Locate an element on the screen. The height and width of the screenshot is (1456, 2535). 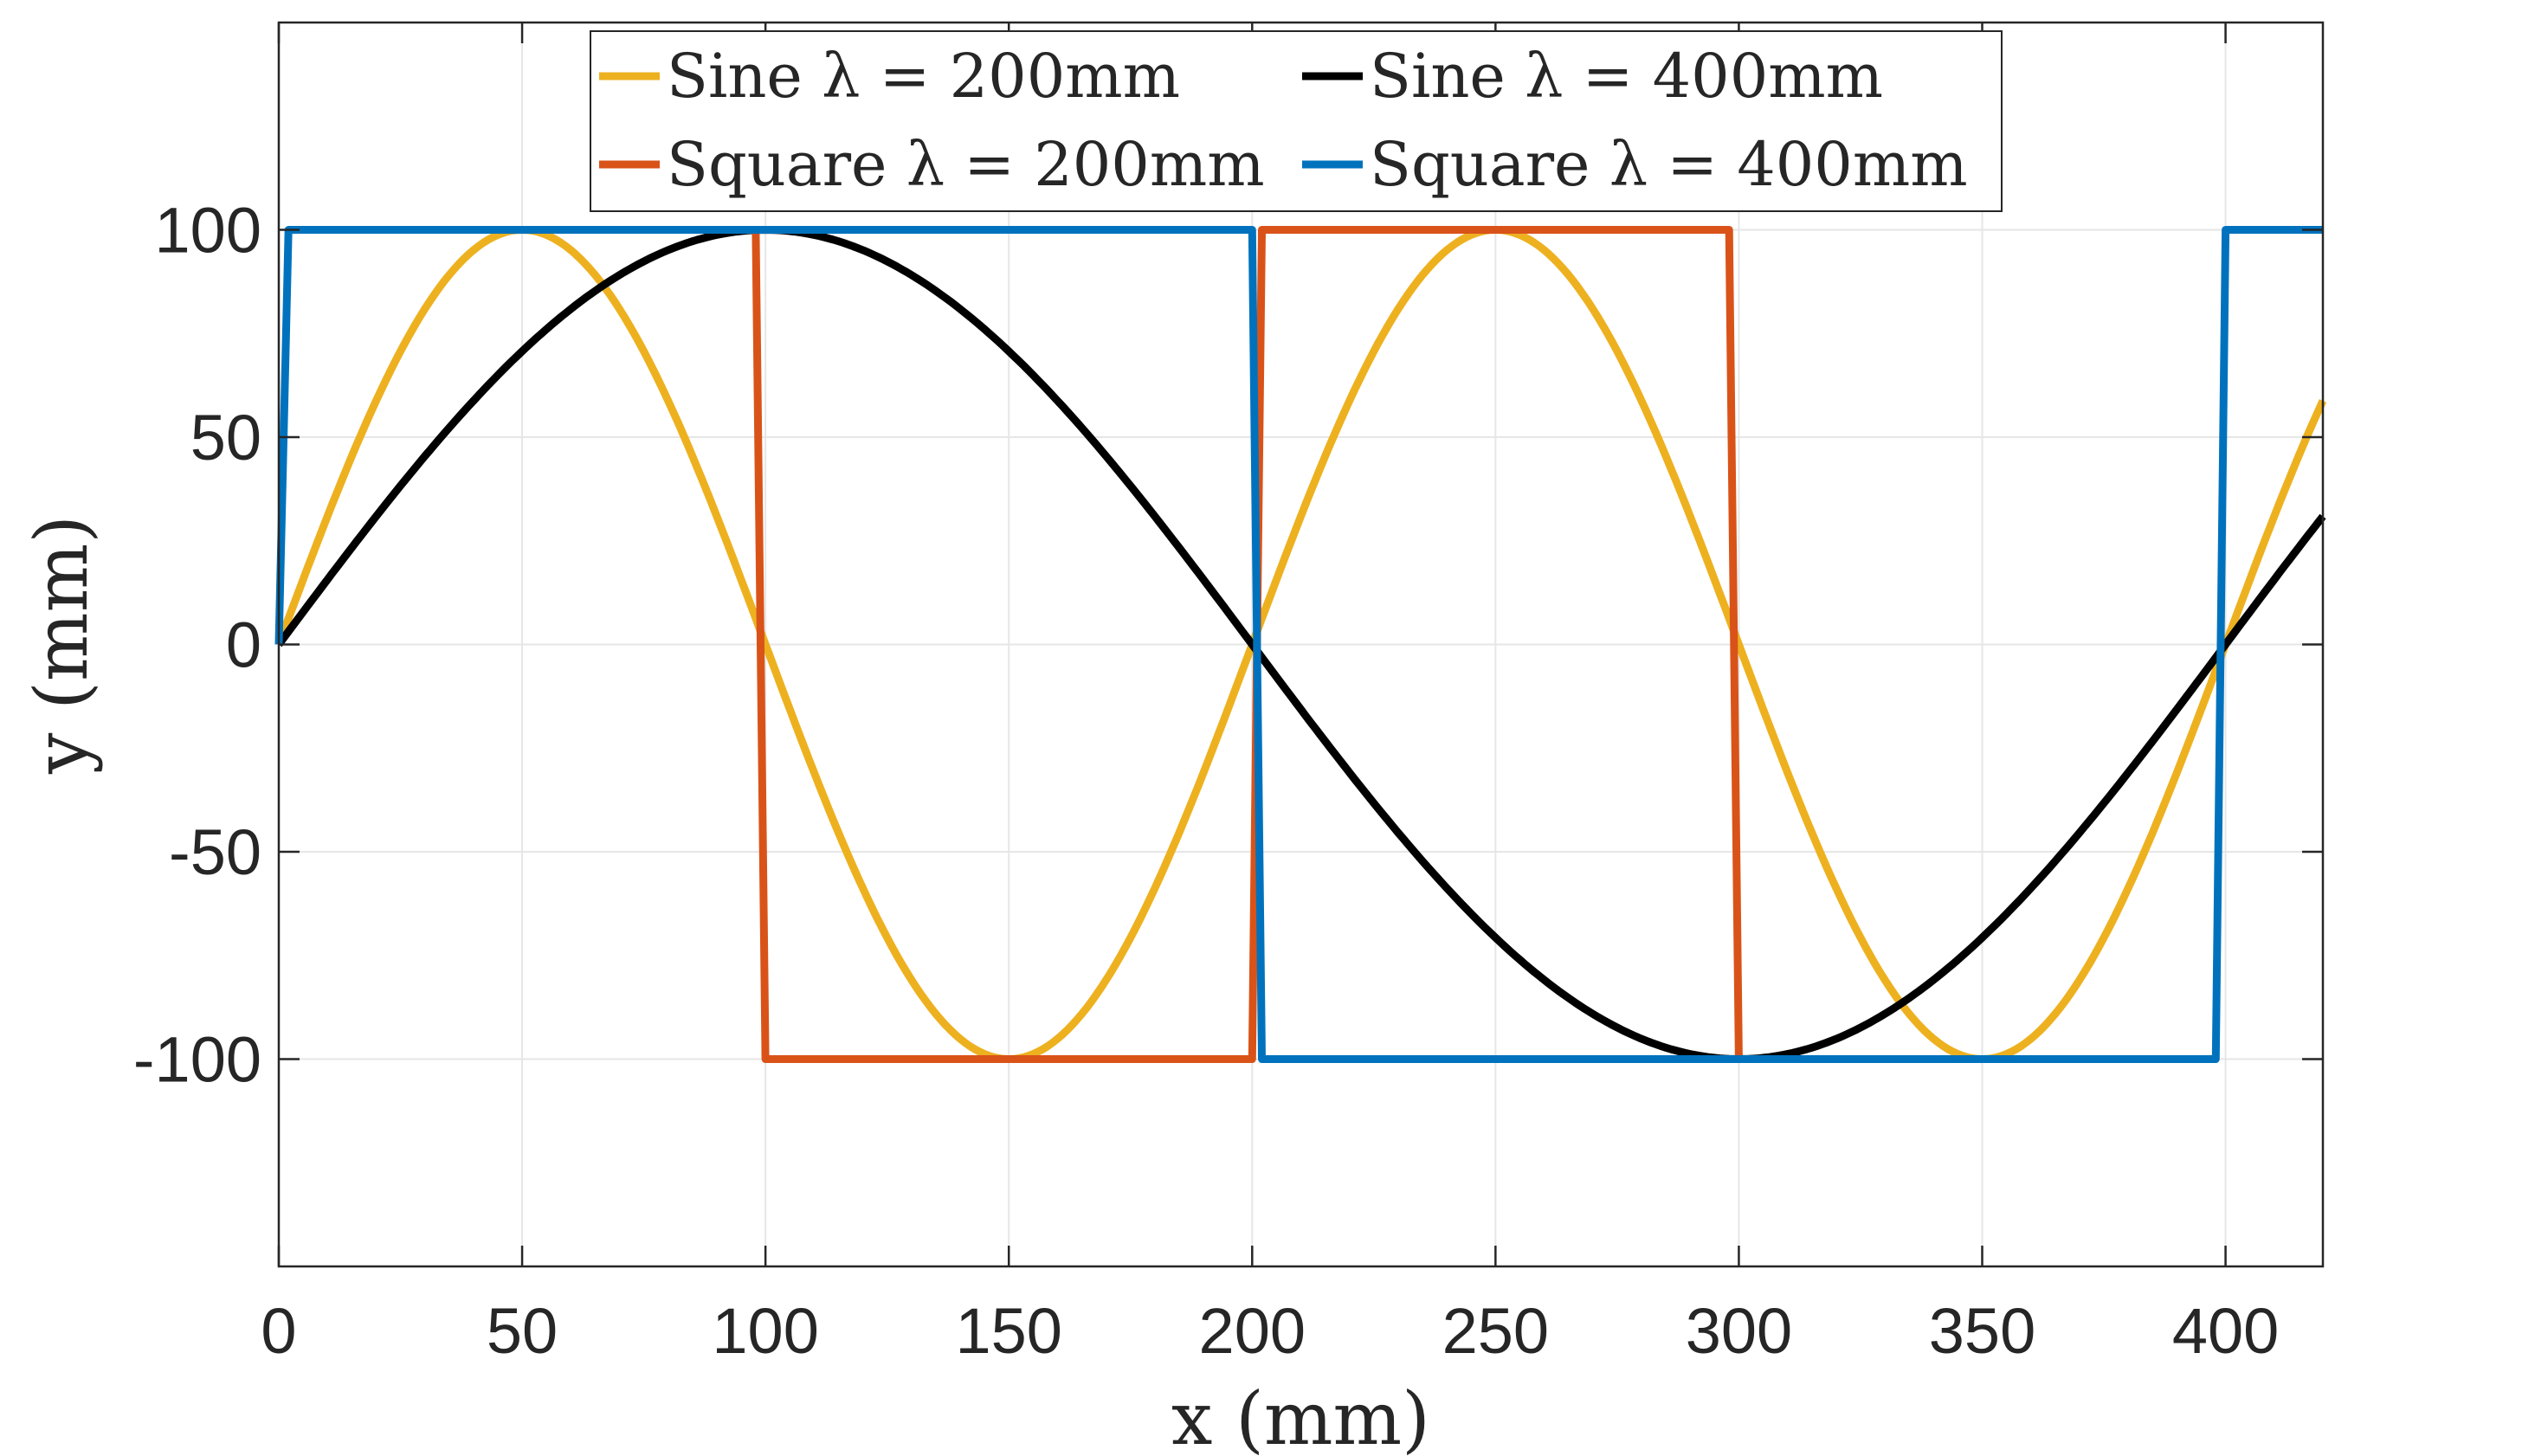
y-tick-label: -100 is located at coordinates (197, 1060).